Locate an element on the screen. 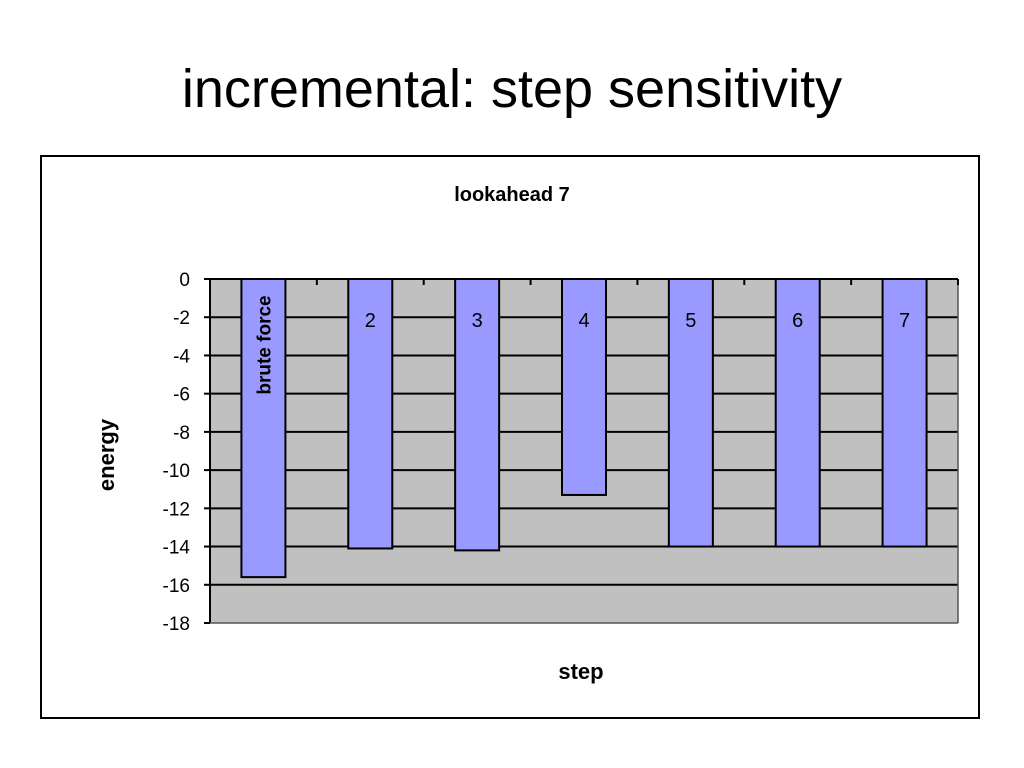  y-tick-label: -16 is located at coordinates (176, 586).